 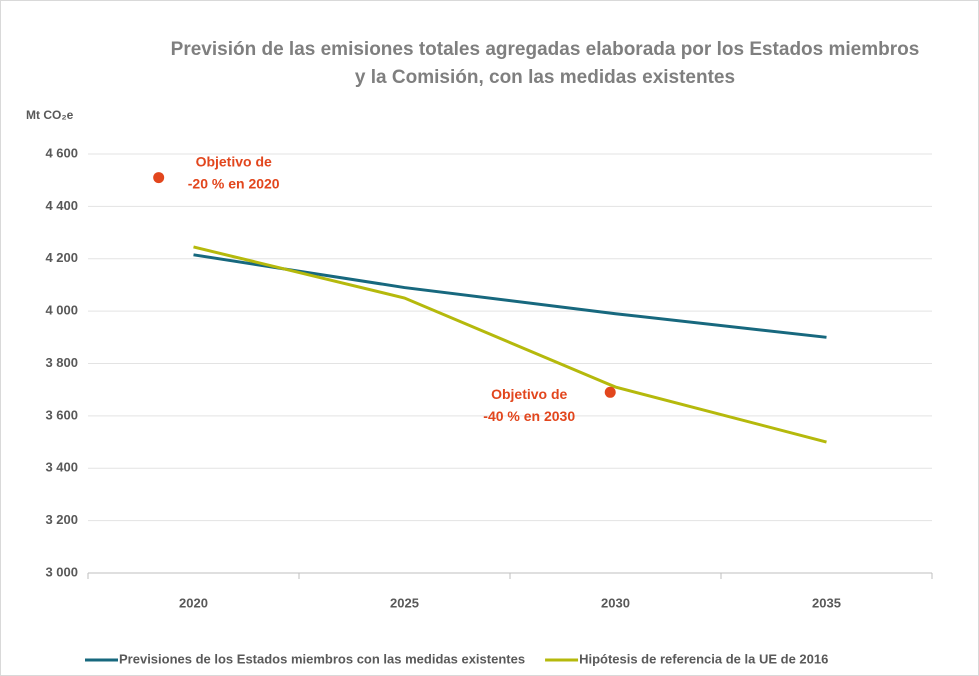 What do you see at coordinates (61, 519) in the screenshot?
I see `y-tick-label: 3 200` at bounding box center [61, 519].